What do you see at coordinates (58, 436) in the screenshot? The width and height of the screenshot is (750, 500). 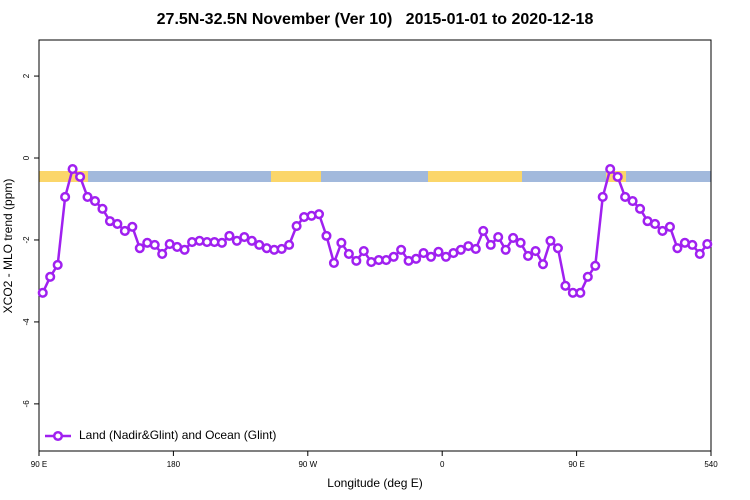 I see `legend-marker` at bounding box center [58, 436].